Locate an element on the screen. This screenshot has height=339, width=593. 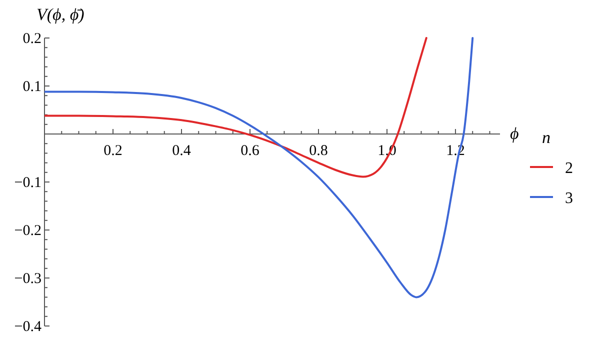
text: 0.2 is located at coordinates (113, 151).